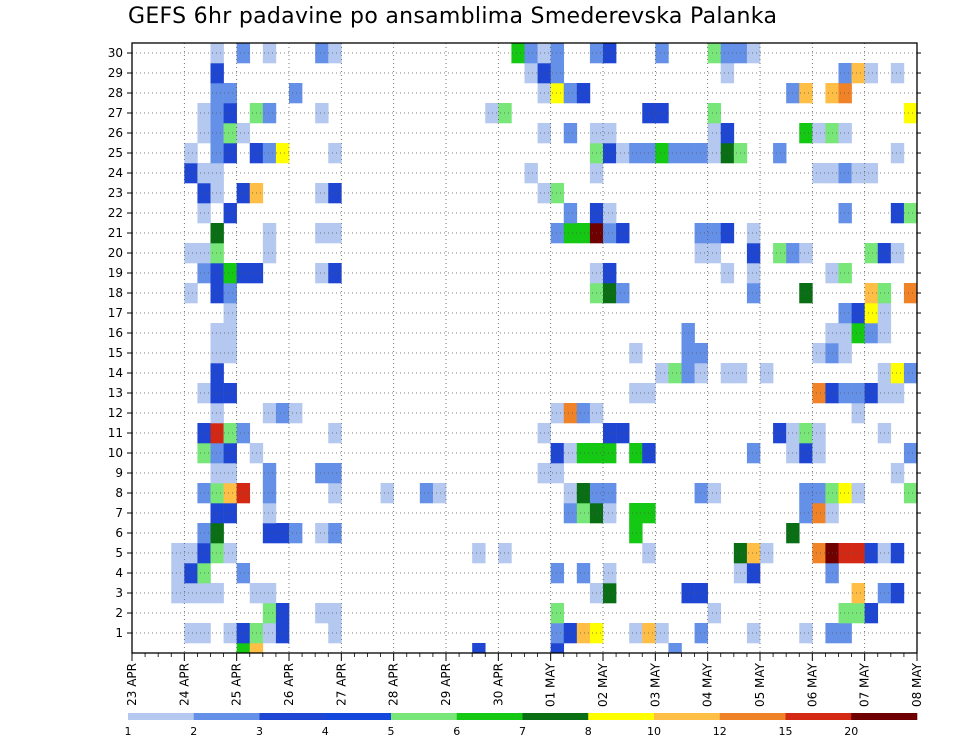  What do you see at coordinates (551, 684) in the screenshot?
I see `x-tick-label: 01 MAY` at bounding box center [551, 684].